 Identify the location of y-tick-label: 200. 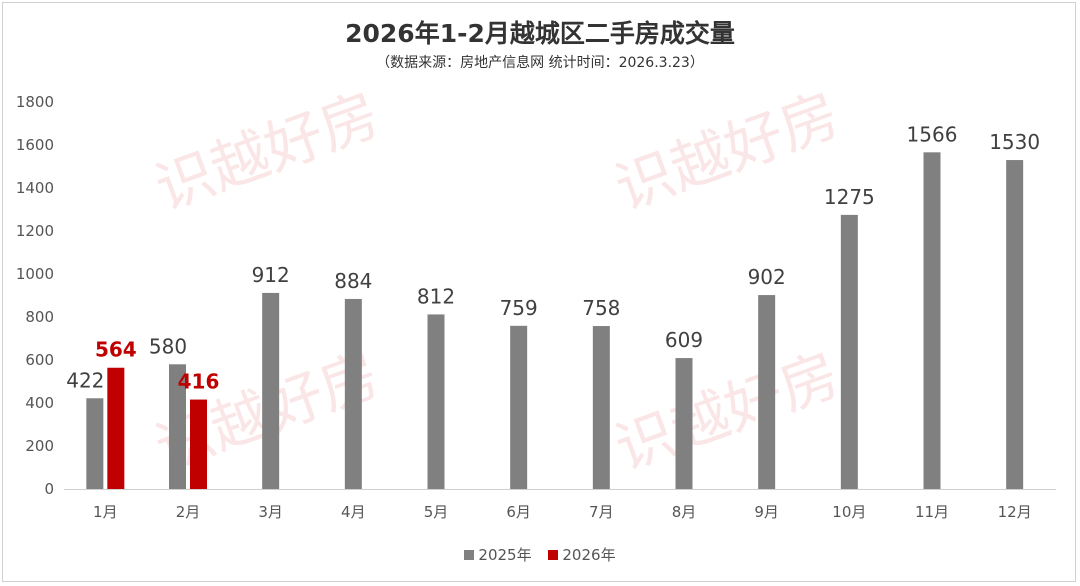
(39, 446).